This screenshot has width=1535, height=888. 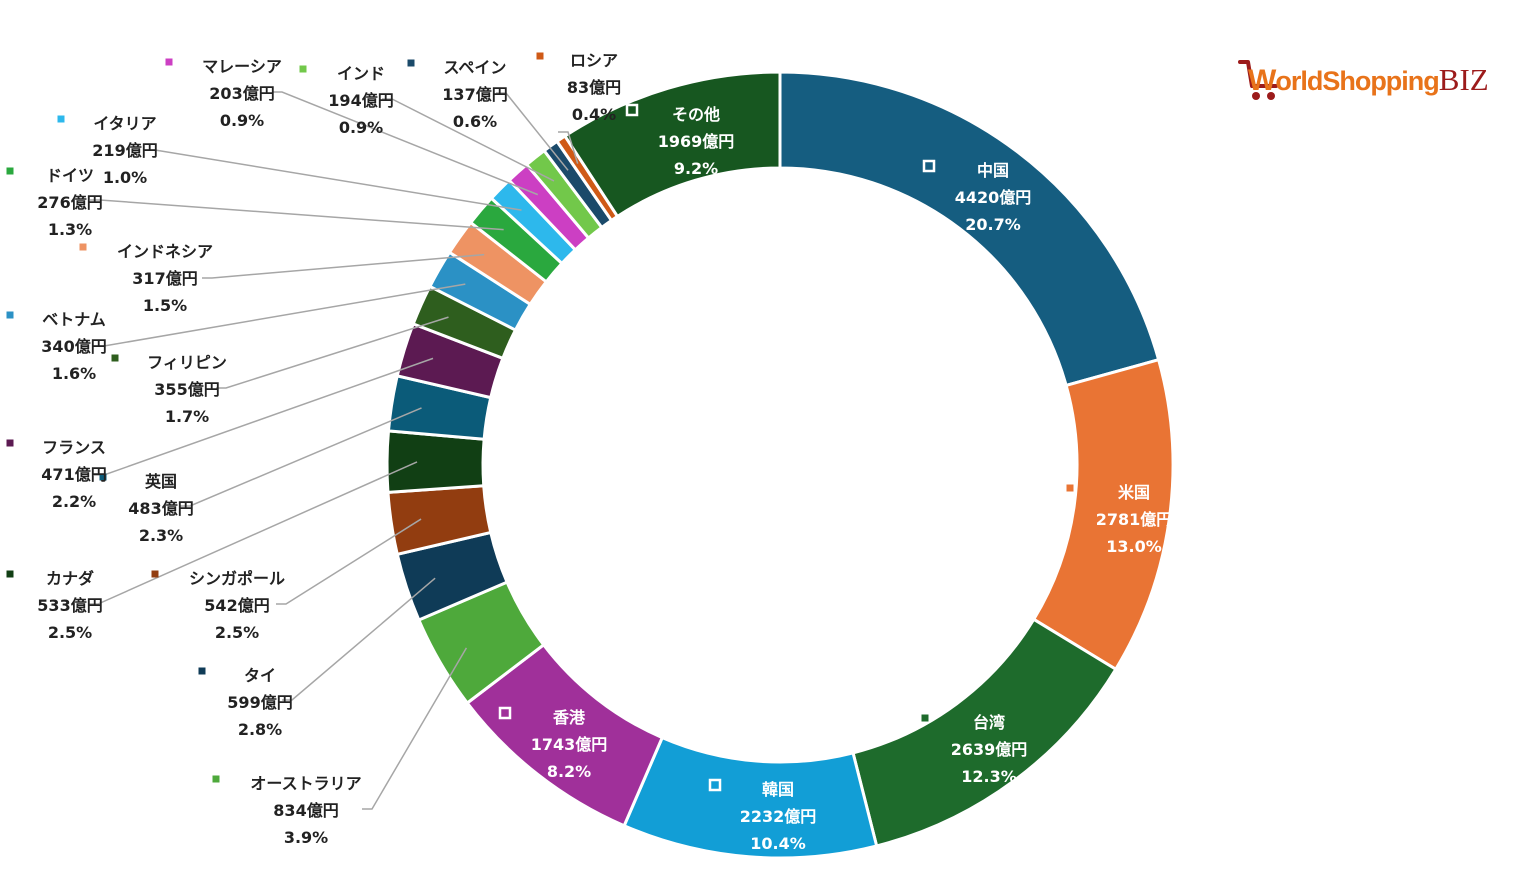 What do you see at coordinates (696, 114) in the screenshot?
I see `label-name: その他` at bounding box center [696, 114].